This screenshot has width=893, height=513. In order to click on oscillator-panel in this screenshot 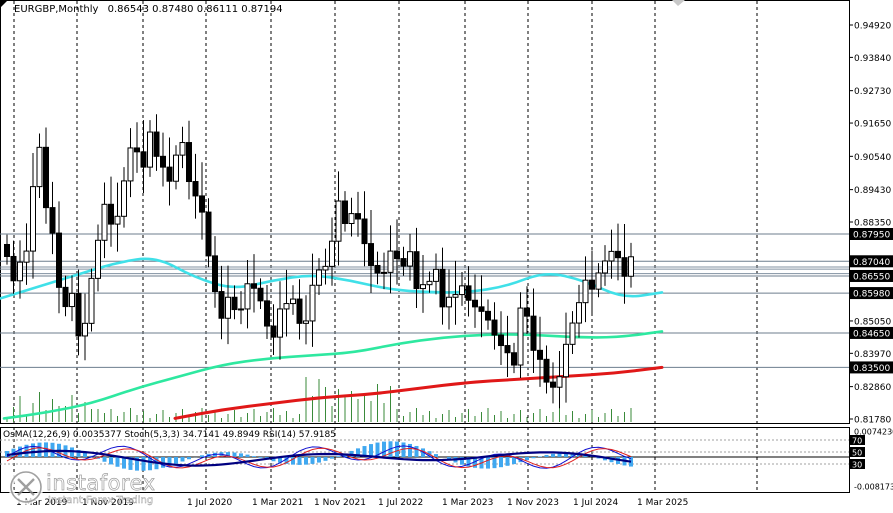, I will do `click(424, 455)`.